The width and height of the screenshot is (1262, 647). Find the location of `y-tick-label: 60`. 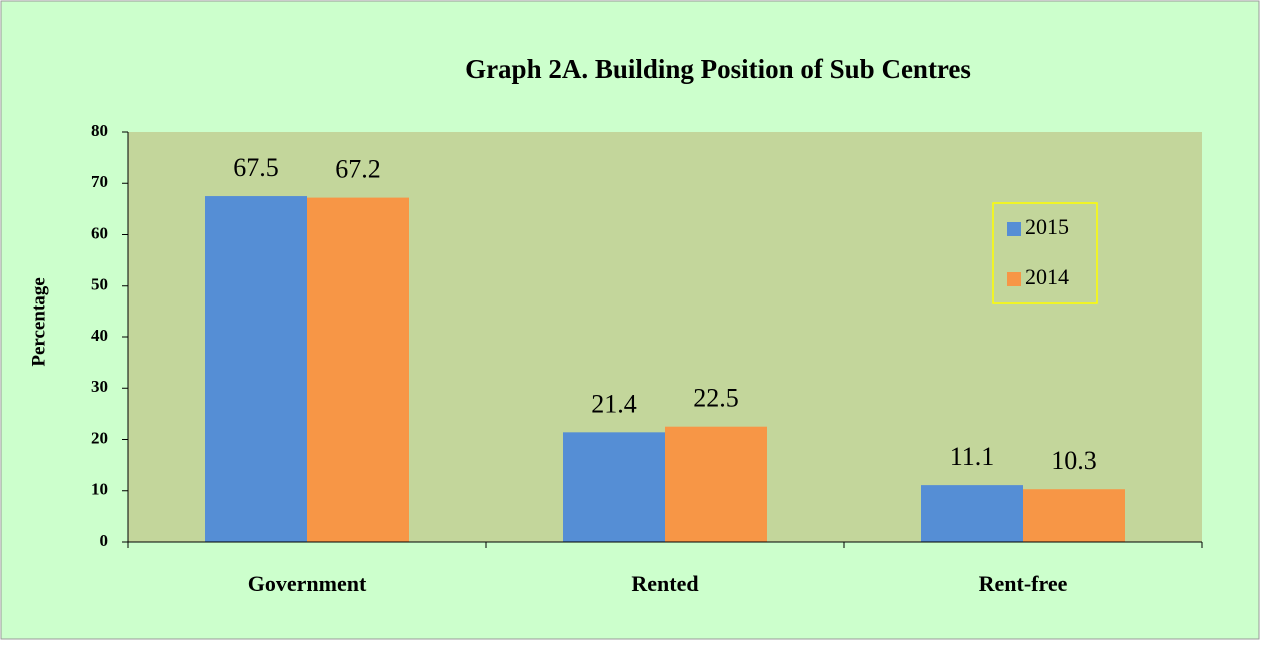

y-tick-label: 60 is located at coordinates (99, 232).